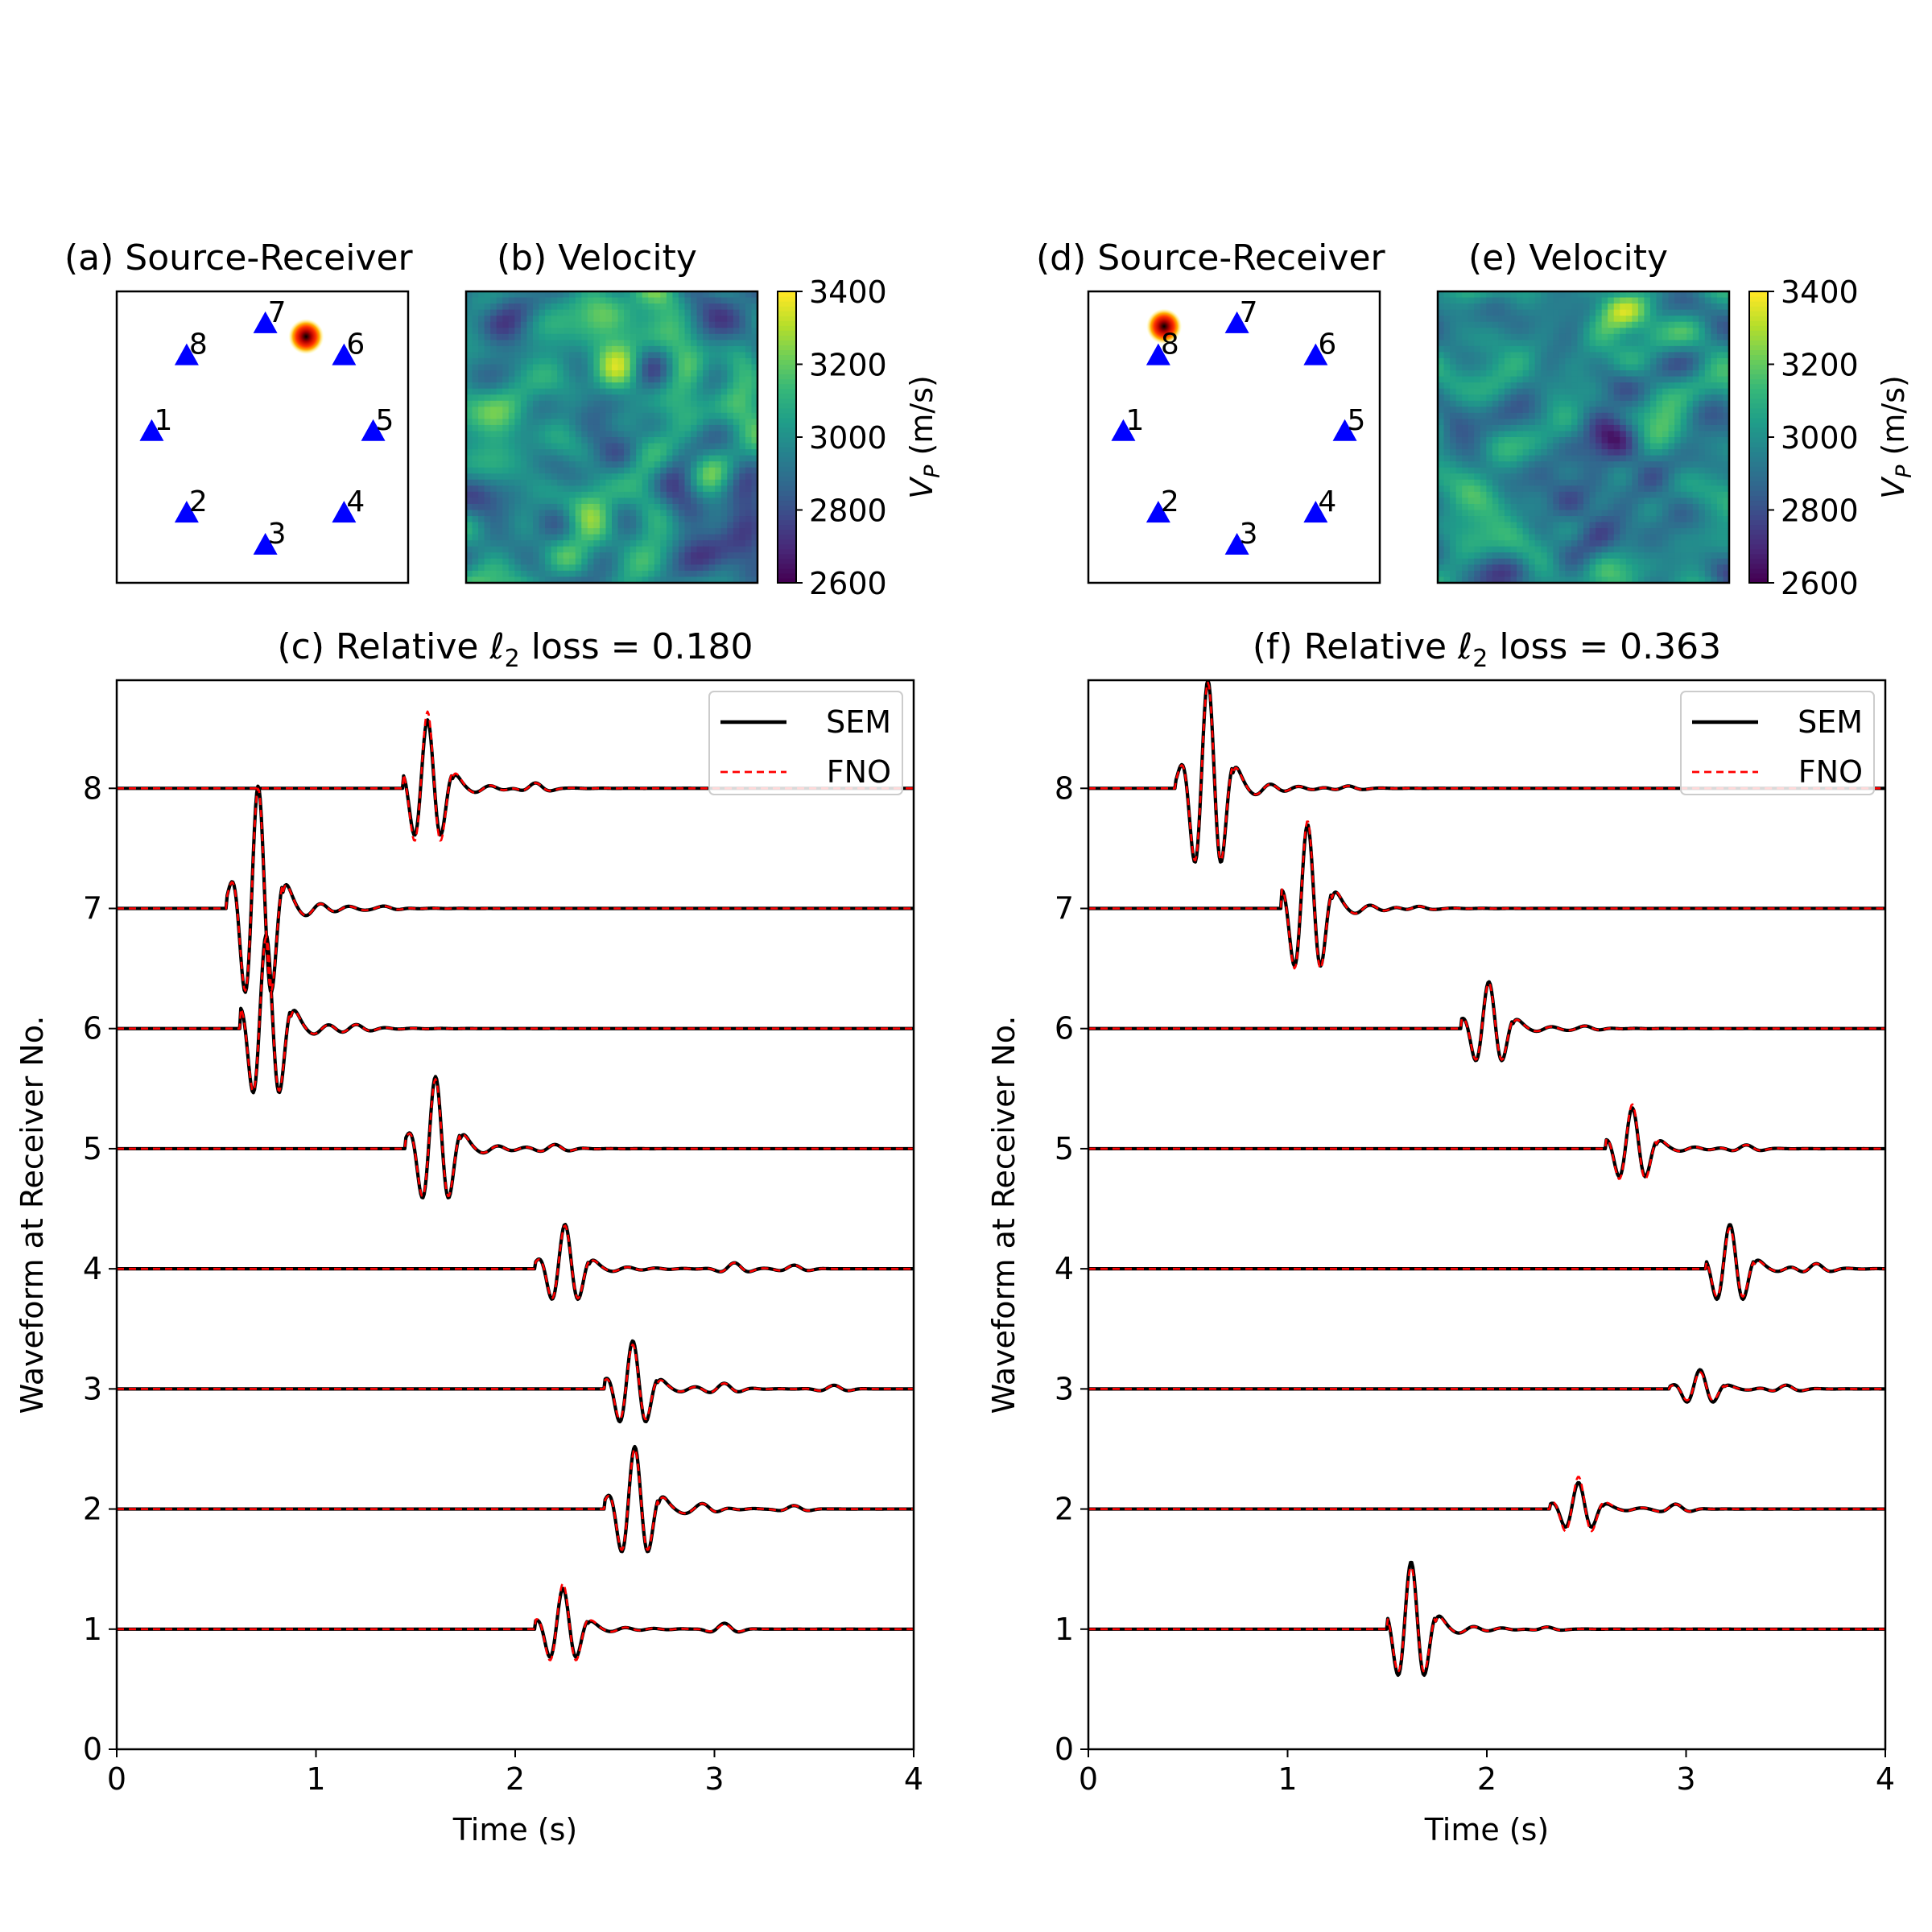 This screenshot has height=1932, width=1932. What do you see at coordinates (1820, 438) in the screenshot?
I see `colorbar-tick-label: 3000` at bounding box center [1820, 438].